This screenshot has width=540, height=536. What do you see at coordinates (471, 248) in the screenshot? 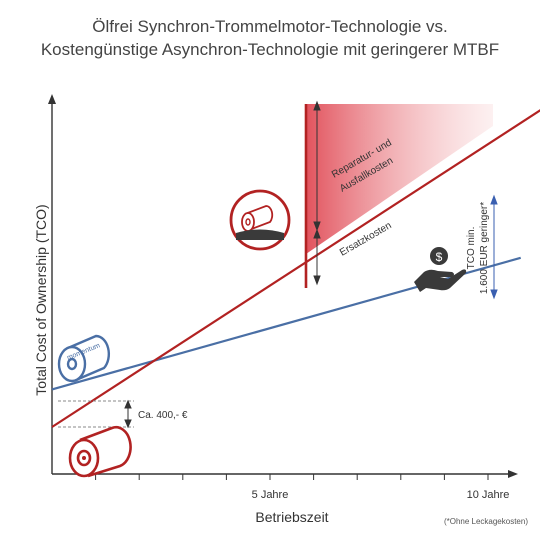
I see `tco-diff-label-1: TCO min.` at bounding box center [471, 248].